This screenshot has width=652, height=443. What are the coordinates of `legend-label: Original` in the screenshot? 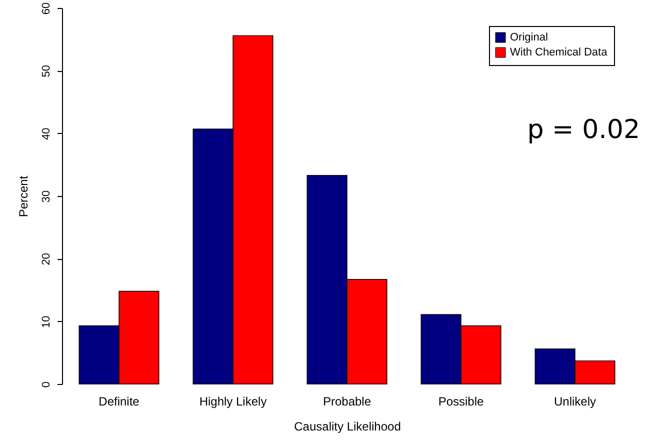 It's located at (529, 38).